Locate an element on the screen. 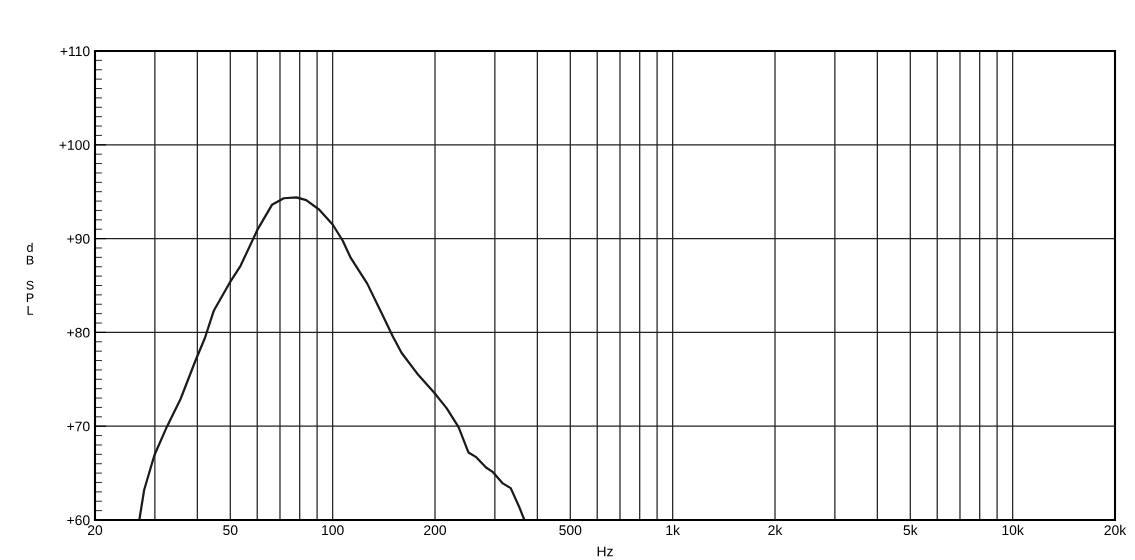 This screenshot has height=560, width=1135. y-tick-label: +90 is located at coordinates (78, 238).